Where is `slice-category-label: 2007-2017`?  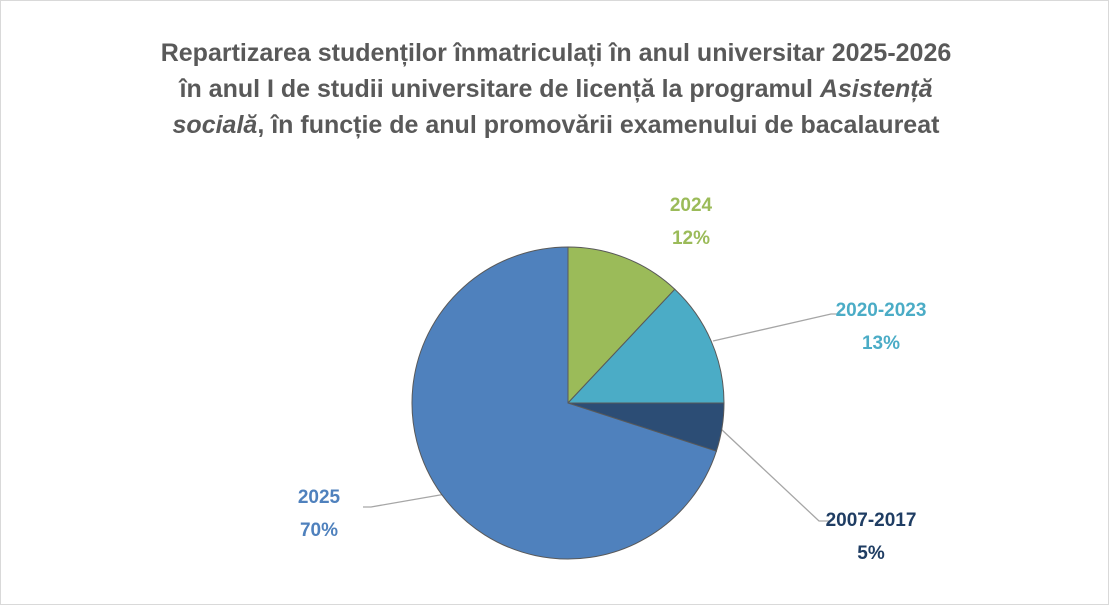
slice-category-label: 2007-2017 is located at coordinates (871, 520).